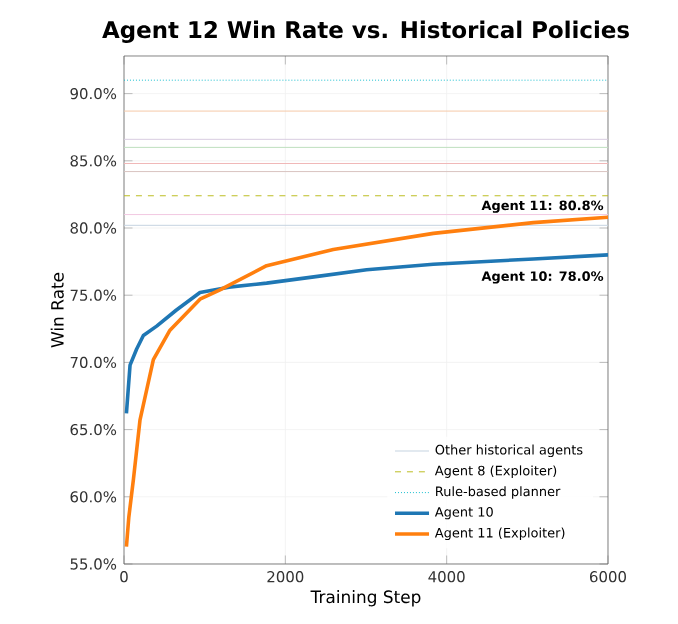 This screenshot has width=678, height=624. I want to click on y-axis-title: Win Rate, so click(57, 310).